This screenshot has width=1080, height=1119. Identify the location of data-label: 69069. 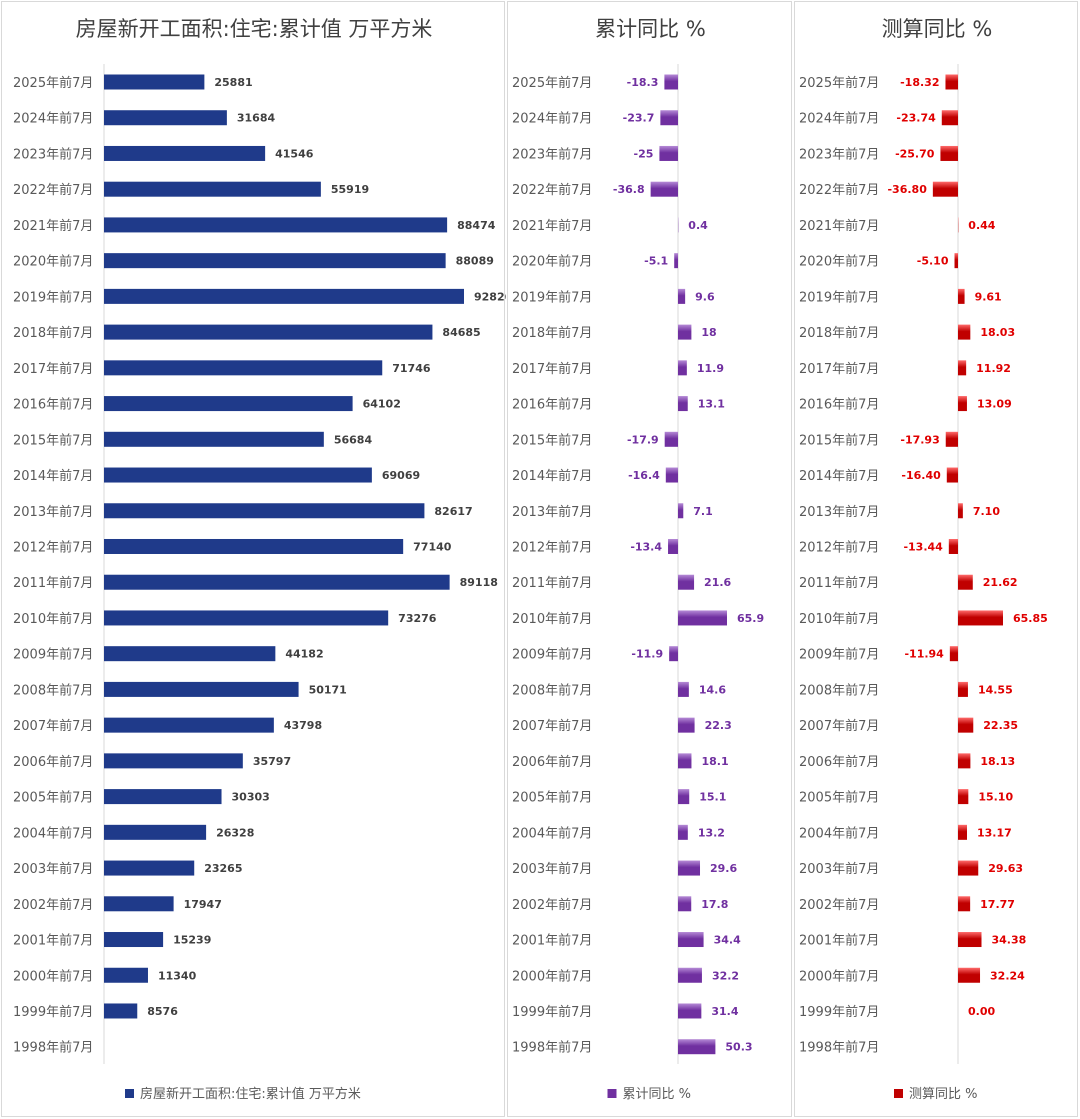
(401, 475).